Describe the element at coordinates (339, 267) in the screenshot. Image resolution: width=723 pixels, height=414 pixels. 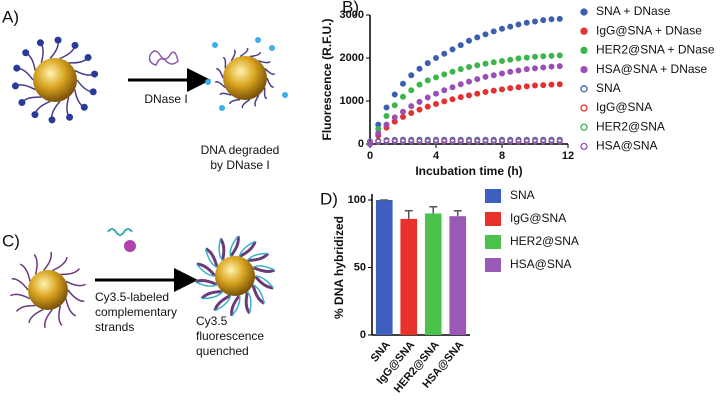
I see `y-axis-title: % DNA hybridized` at that location.